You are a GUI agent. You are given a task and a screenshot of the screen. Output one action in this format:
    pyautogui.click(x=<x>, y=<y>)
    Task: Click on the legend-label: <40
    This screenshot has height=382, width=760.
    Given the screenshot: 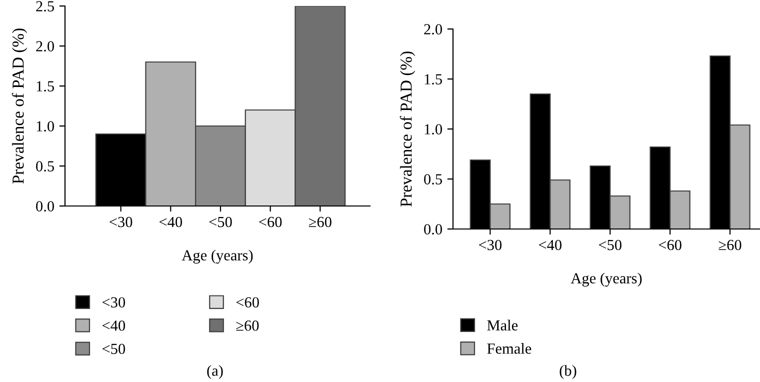 What is the action you would take?
    pyautogui.click(x=114, y=325)
    